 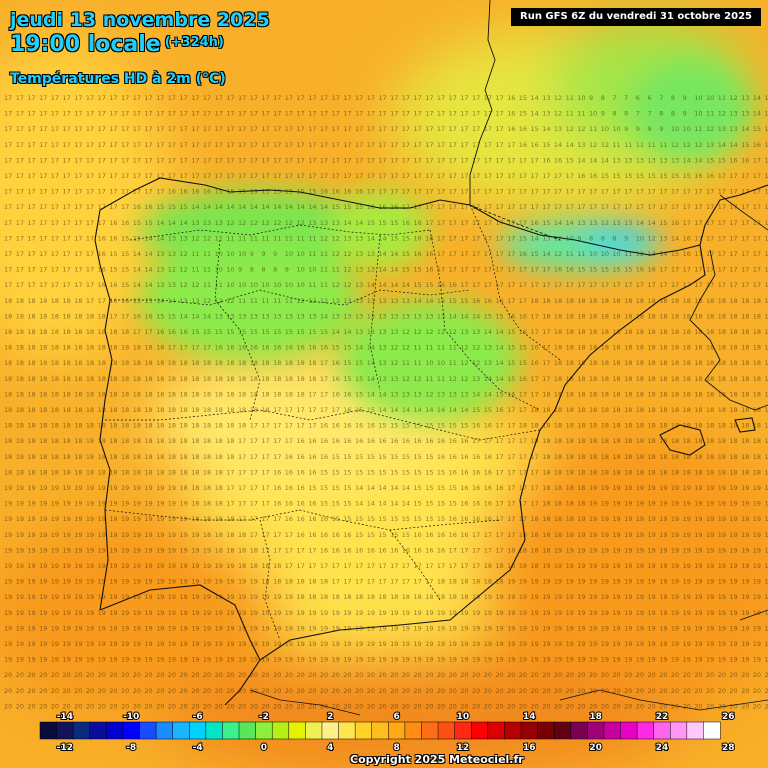 What do you see at coordinates (264, 717) in the screenshot?
I see `legend-label-top: -2` at bounding box center [264, 717].